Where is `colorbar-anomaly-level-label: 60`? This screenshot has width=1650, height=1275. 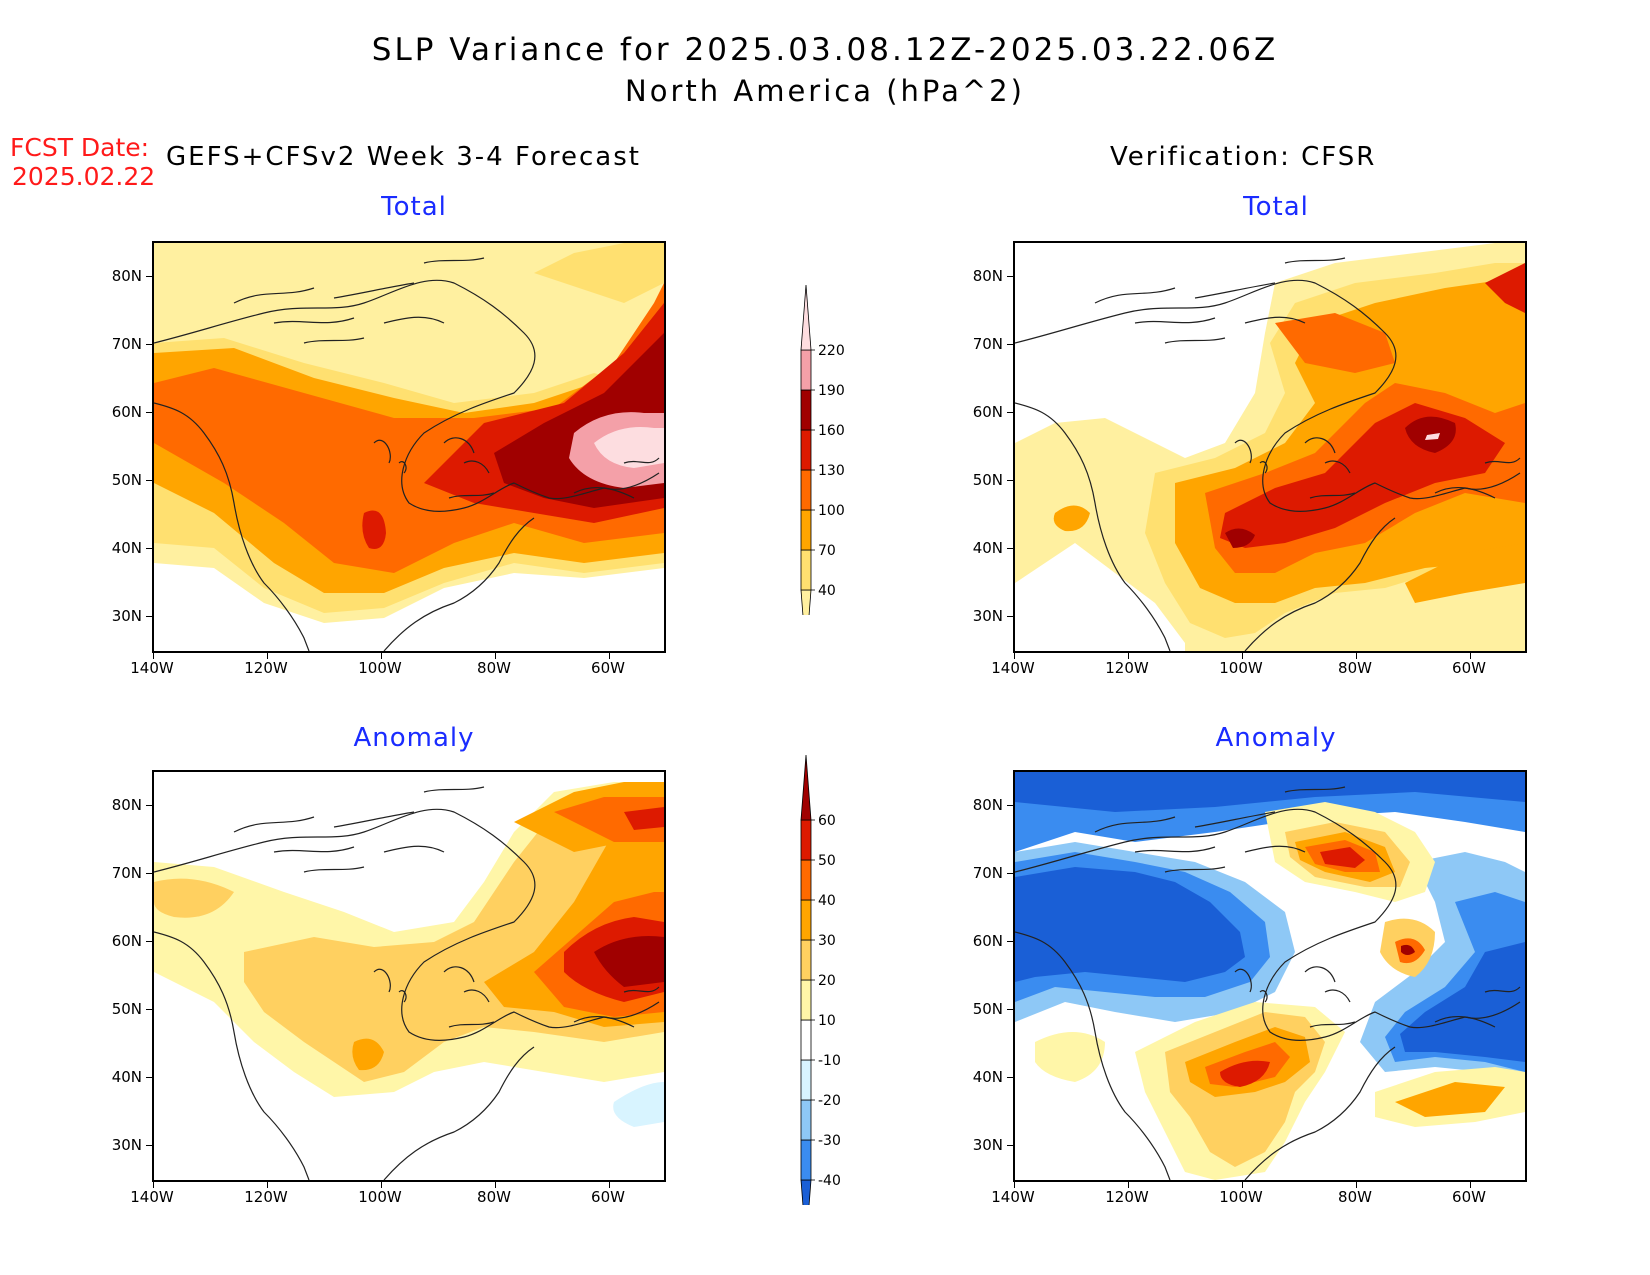 colorbar-anomaly-level-label: 60 is located at coordinates (827, 821).